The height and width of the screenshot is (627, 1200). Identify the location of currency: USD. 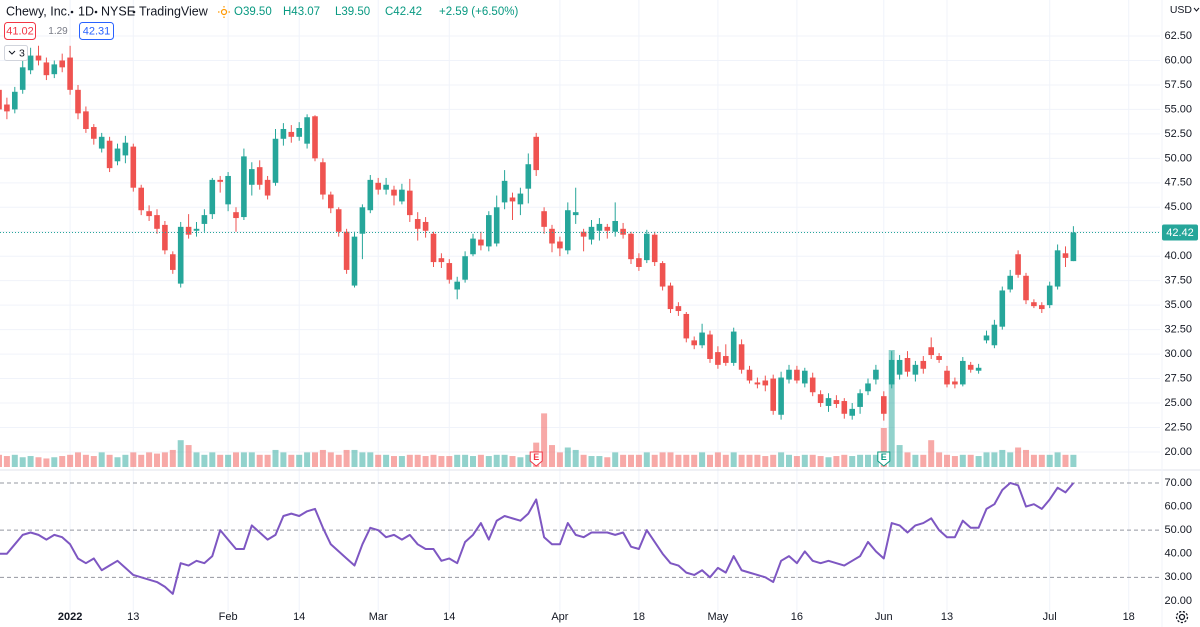
(1181, 10).